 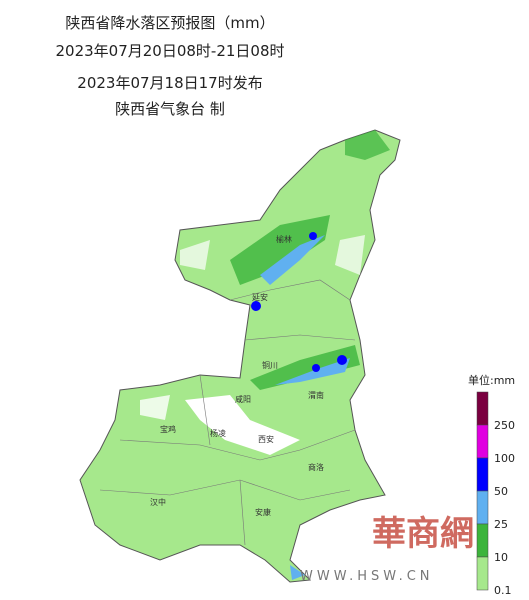 What do you see at coordinates (501, 524) in the screenshot?
I see `legend-label: 25` at bounding box center [501, 524].